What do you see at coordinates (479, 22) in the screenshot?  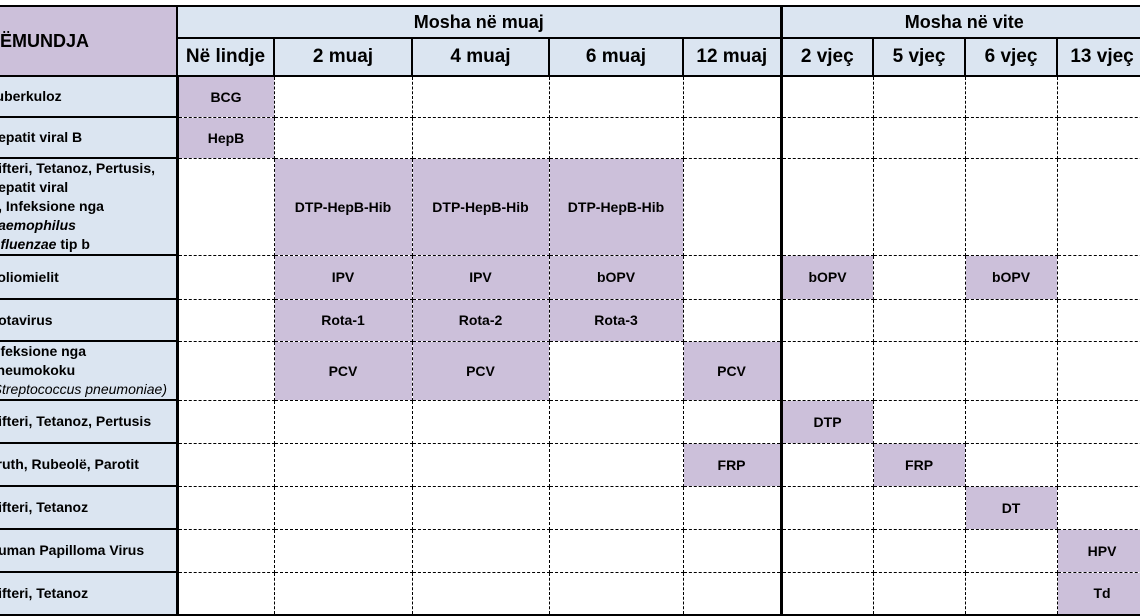 I see `months-age-band: Mosha në muaj` at bounding box center [479, 22].